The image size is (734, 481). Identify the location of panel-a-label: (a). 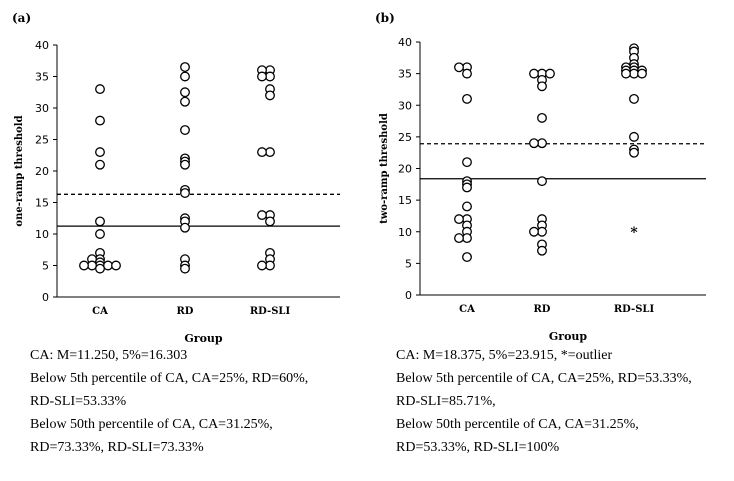
(21, 18).